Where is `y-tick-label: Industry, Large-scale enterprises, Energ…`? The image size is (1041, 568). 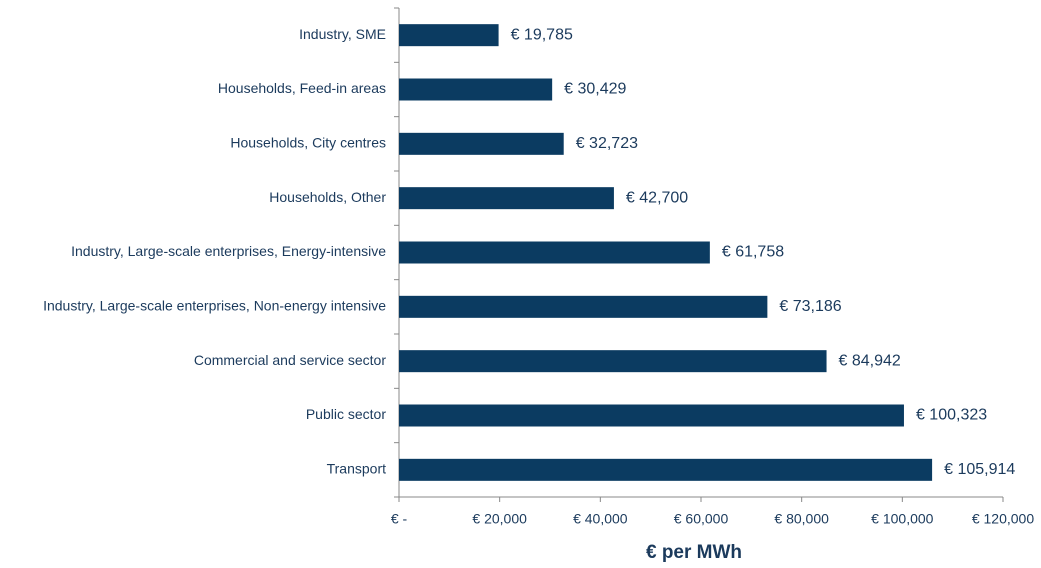 y-tick-label: Industry, Large-scale enterprises, Energ… is located at coordinates (228, 251).